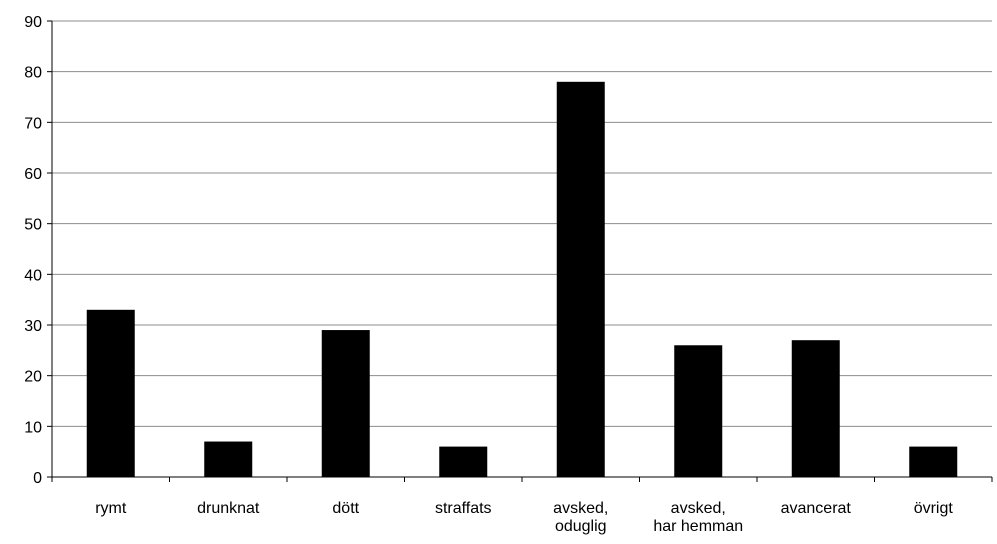  Describe the element at coordinates (463, 508) in the screenshot. I see `x-category-label: straffats` at that location.